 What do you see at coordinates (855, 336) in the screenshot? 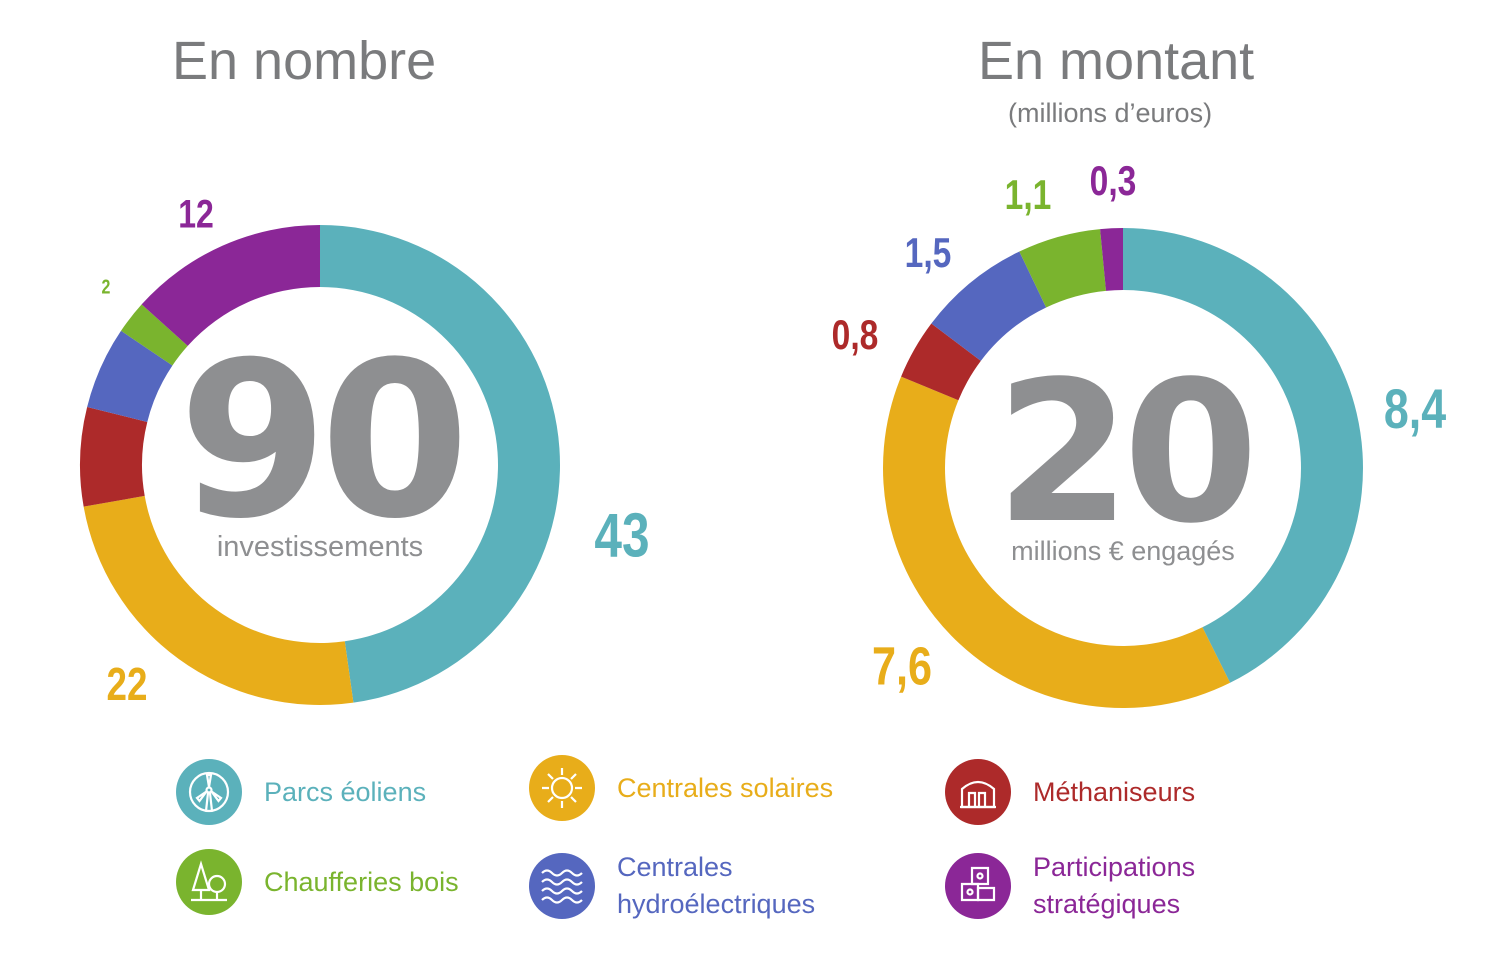
I see `data-label-methaniseur: 0,8` at bounding box center [855, 336].